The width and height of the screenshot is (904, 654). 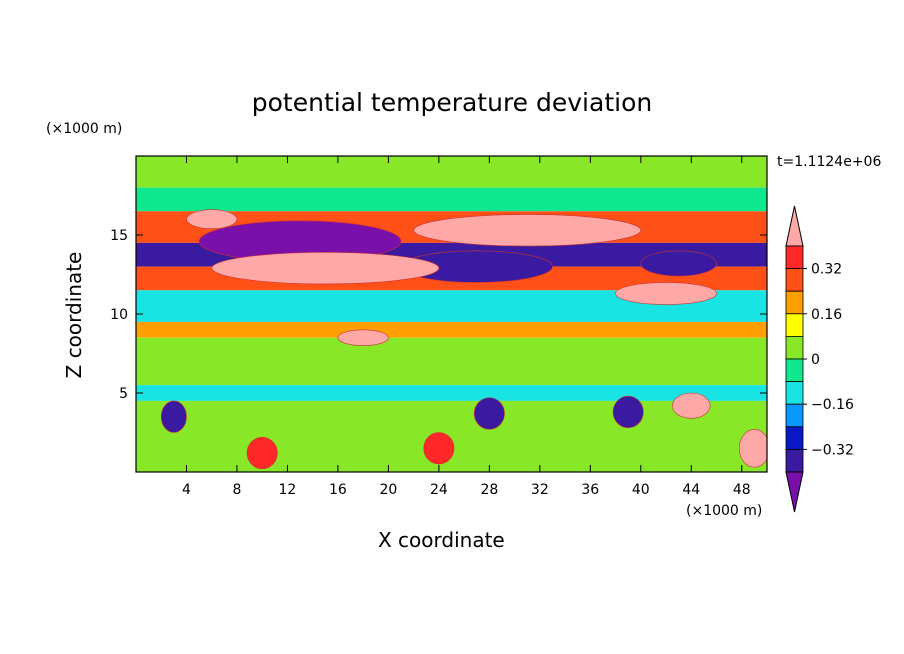 I want to click on x-tick-label: 4, so click(x=186, y=490).